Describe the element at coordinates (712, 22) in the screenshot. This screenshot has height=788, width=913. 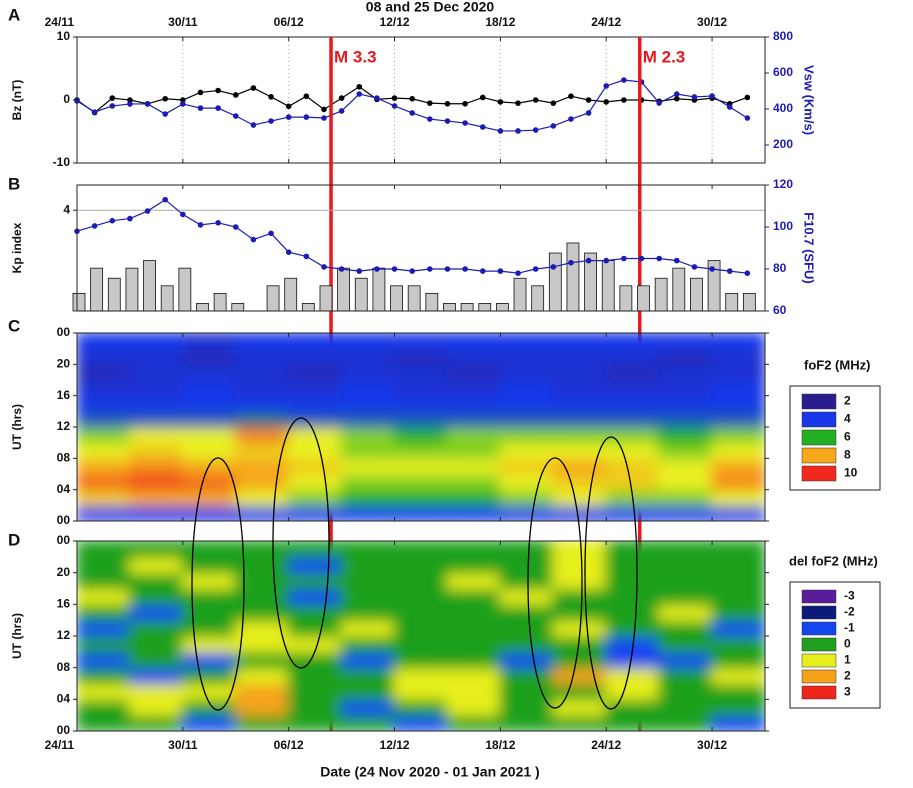
I see `x-tick-label-top: 30/12` at that location.